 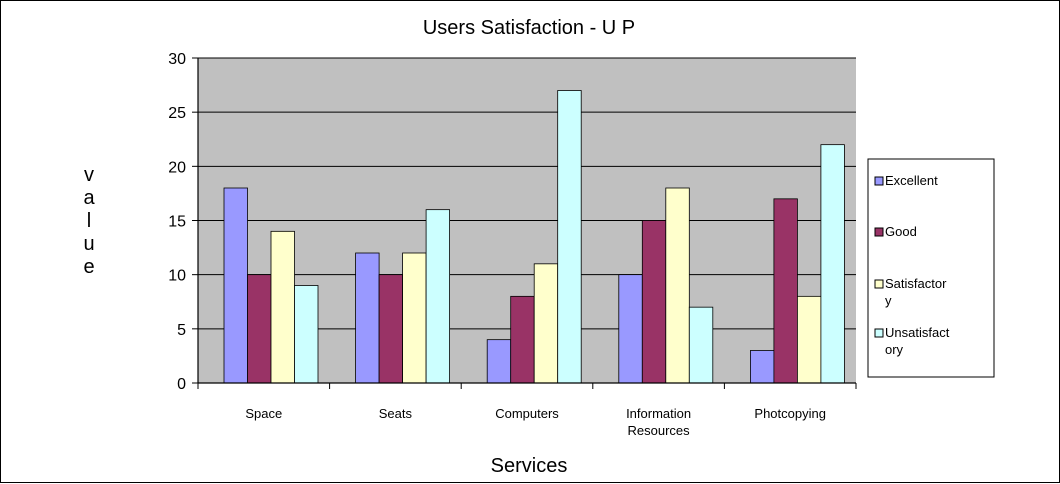 I want to click on y-tick-label: 0, so click(x=181, y=384).